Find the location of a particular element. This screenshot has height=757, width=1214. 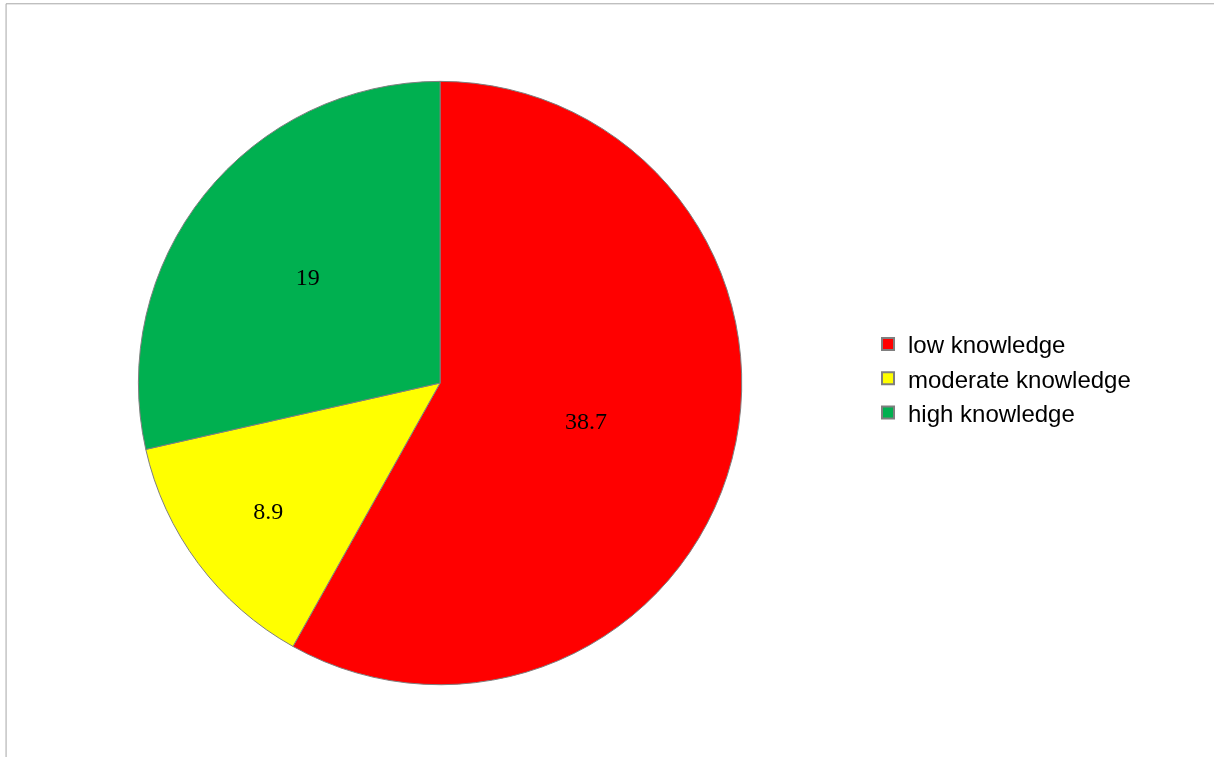

data-label: 38.7 is located at coordinates (586, 421).